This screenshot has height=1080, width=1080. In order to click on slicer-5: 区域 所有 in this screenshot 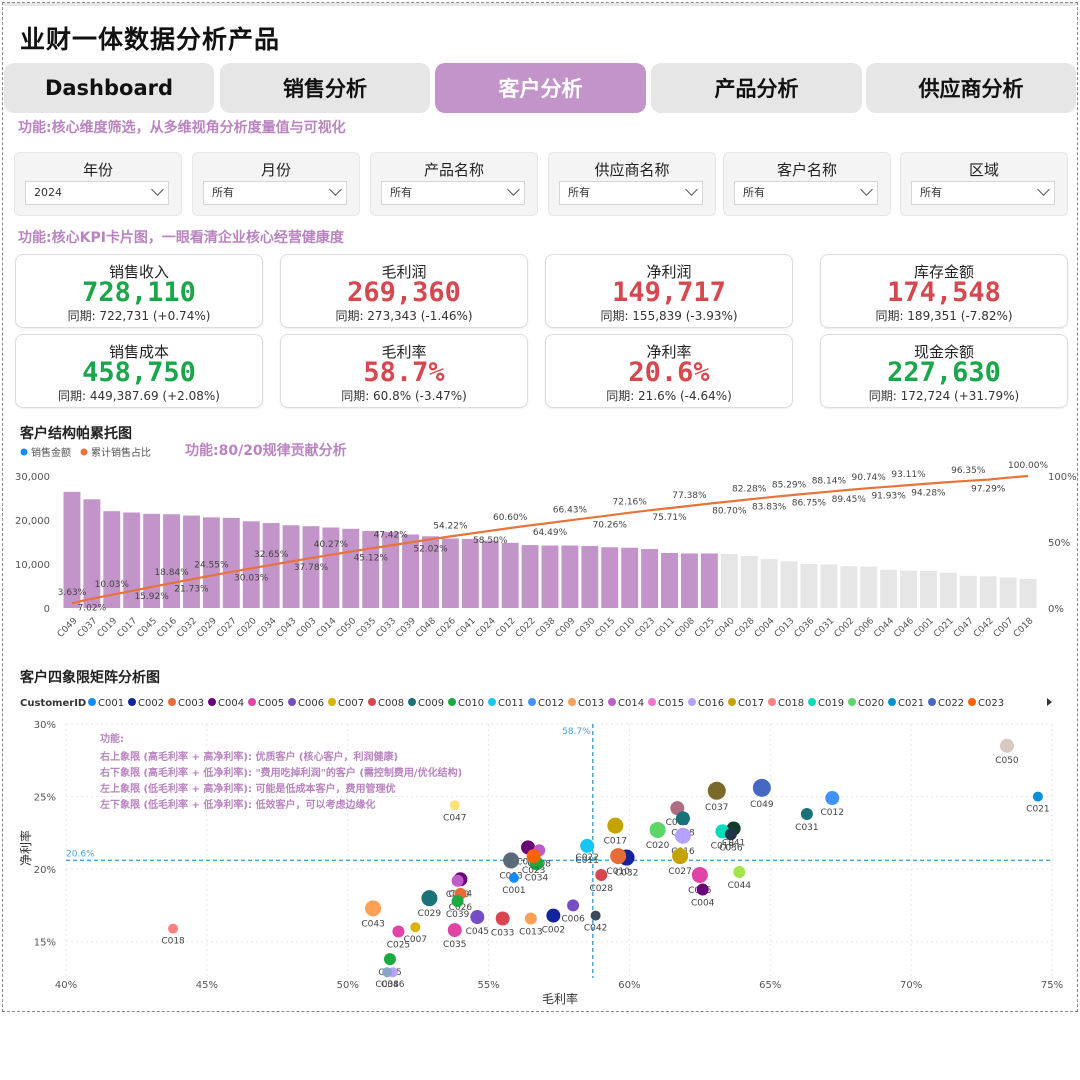, I will do `click(984, 184)`.